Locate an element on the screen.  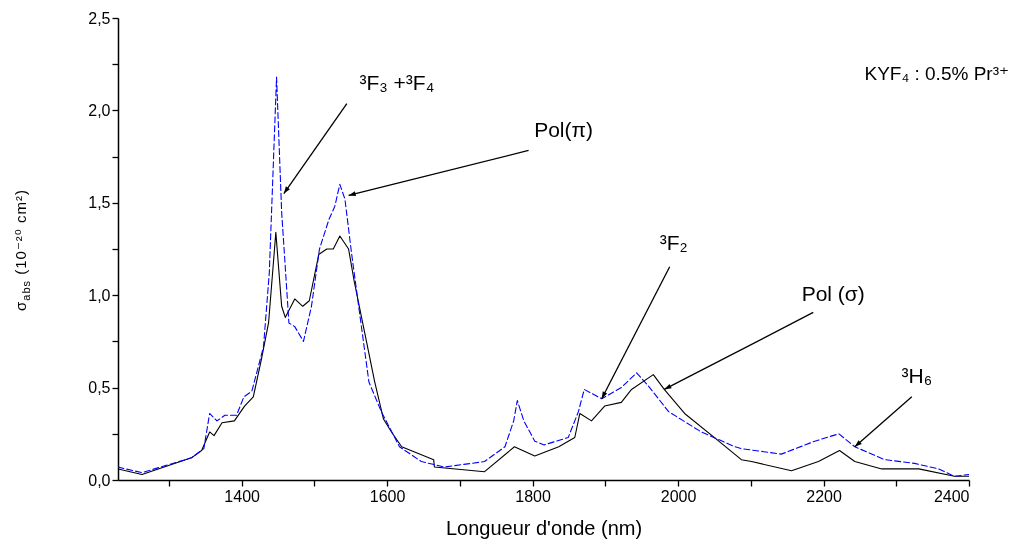
y-tick-label: 0,0 is located at coordinates (99, 480).